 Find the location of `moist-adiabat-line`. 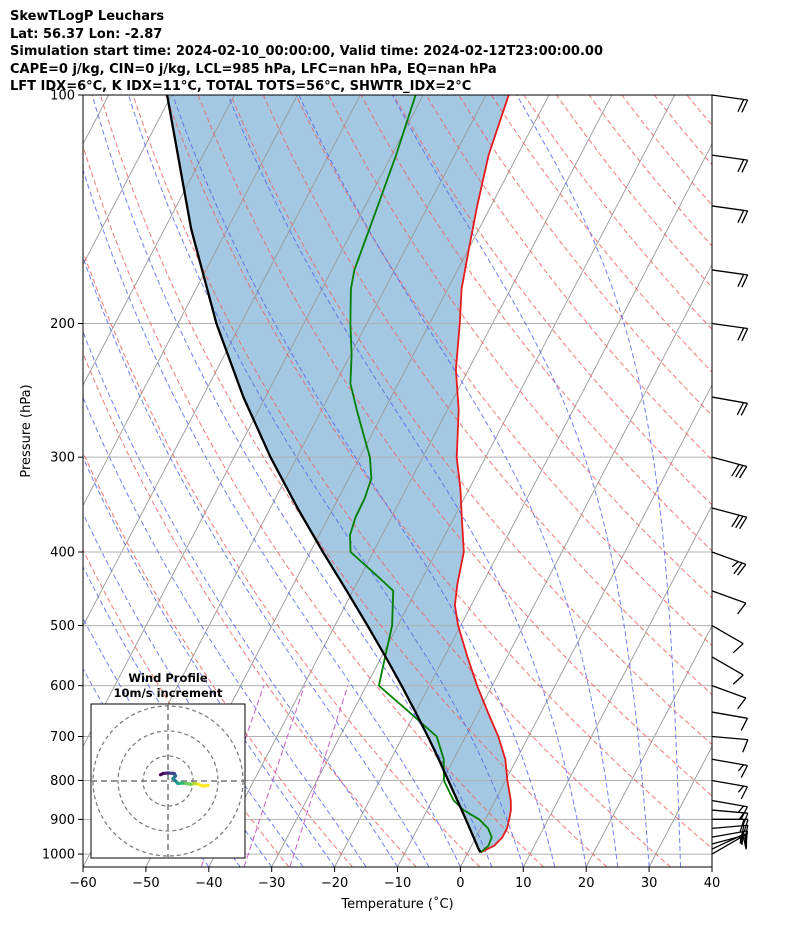

moist-adiabat-line is located at coordinates (193, 689).